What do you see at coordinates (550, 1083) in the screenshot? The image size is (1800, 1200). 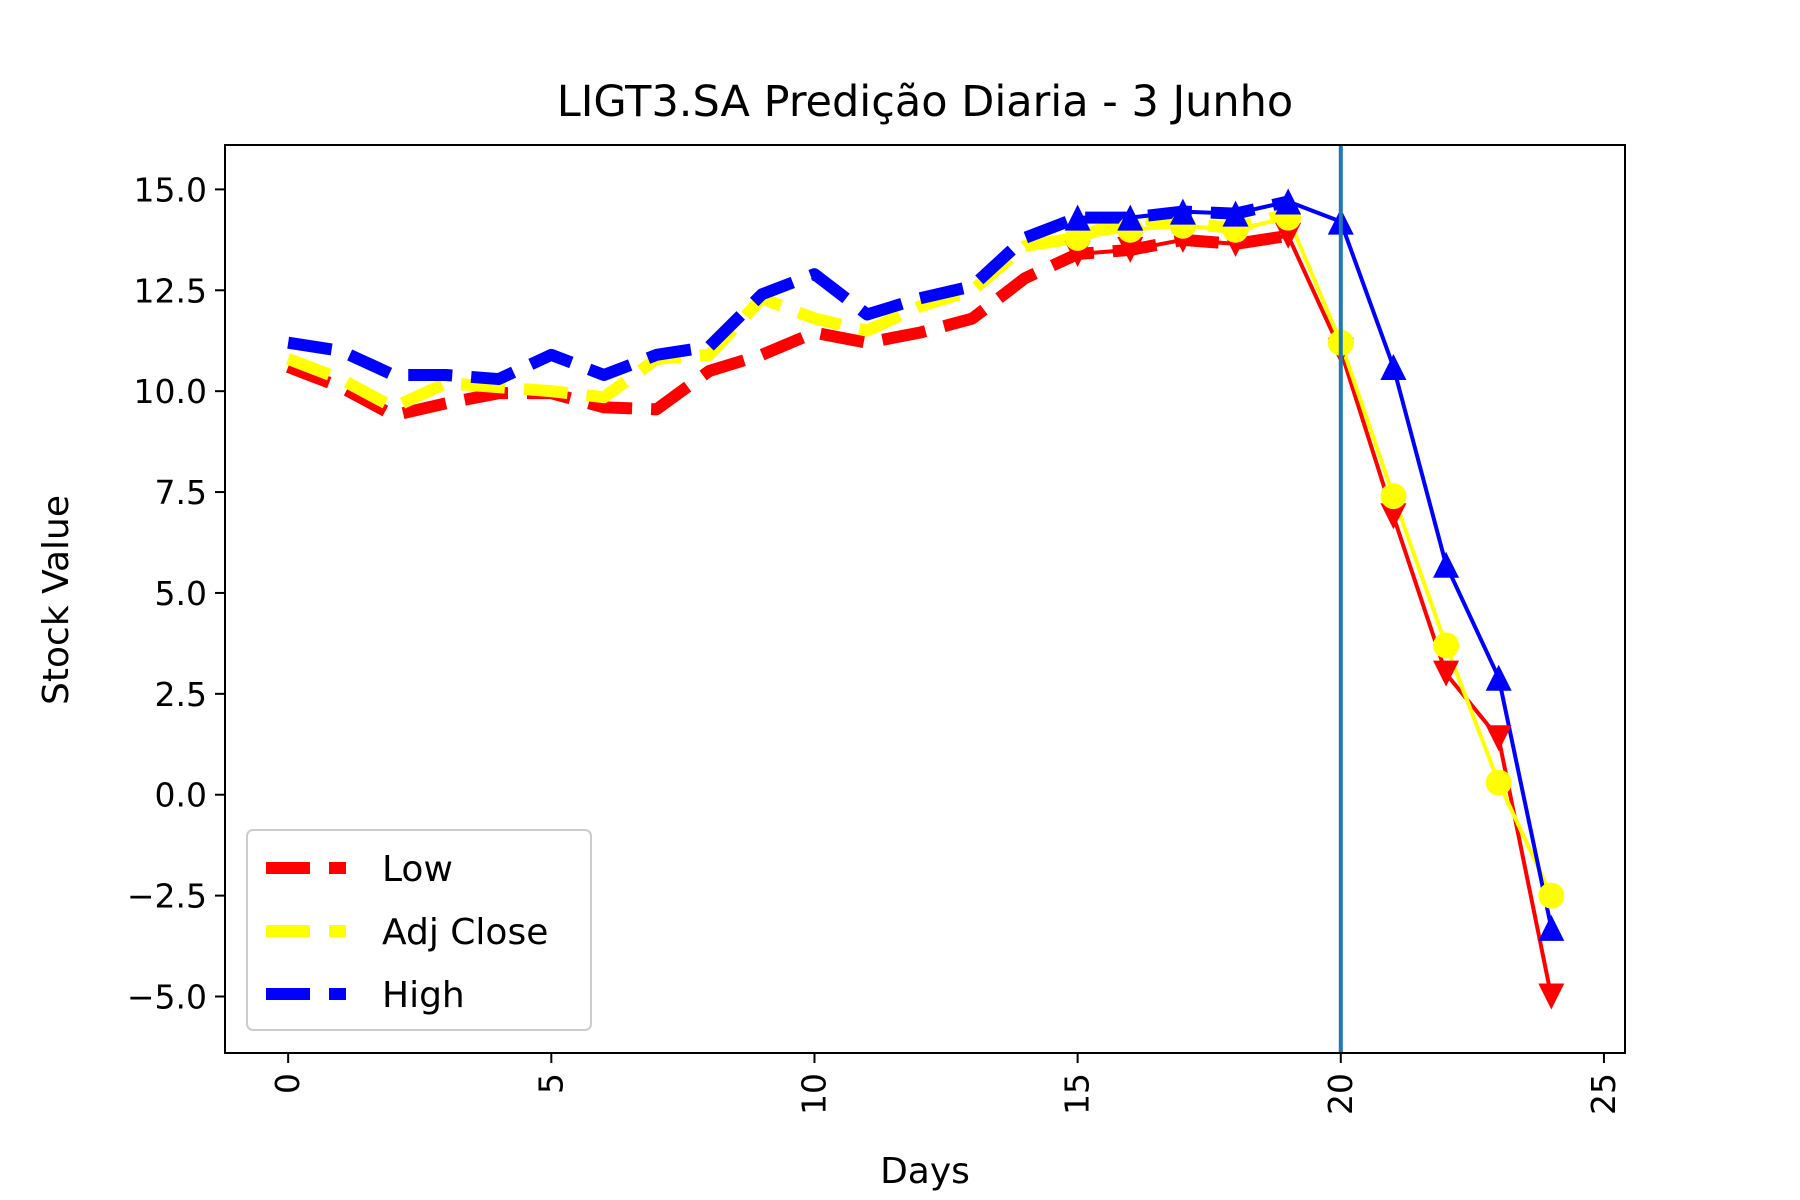 I see `x-tick-label: 5` at bounding box center [550, 1083].